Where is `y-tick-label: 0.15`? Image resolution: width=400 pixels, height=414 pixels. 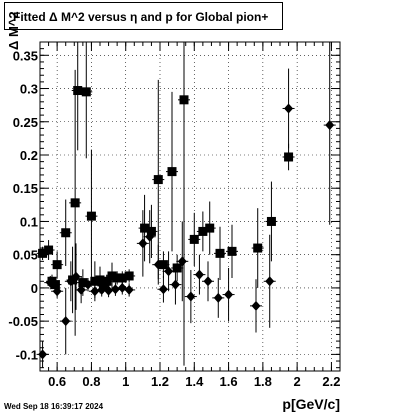 y-tick-label: 0.15 is located at coordinates (25, 188).